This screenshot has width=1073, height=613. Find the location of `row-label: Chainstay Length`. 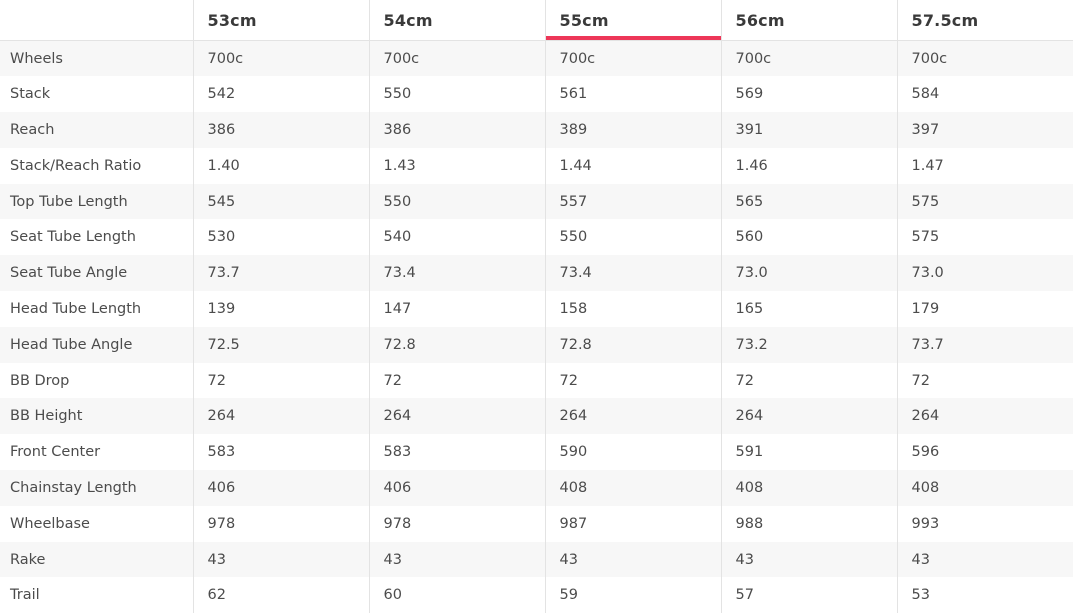

row-label: Chainstay Length is located at coordinates (73, 487).